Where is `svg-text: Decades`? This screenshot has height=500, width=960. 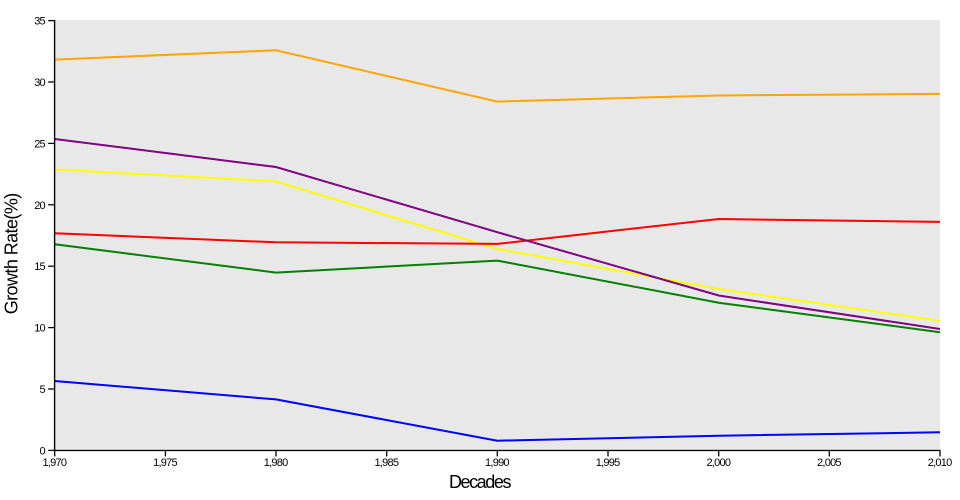 svg-text: Decades is located at coordinates (480, 482).